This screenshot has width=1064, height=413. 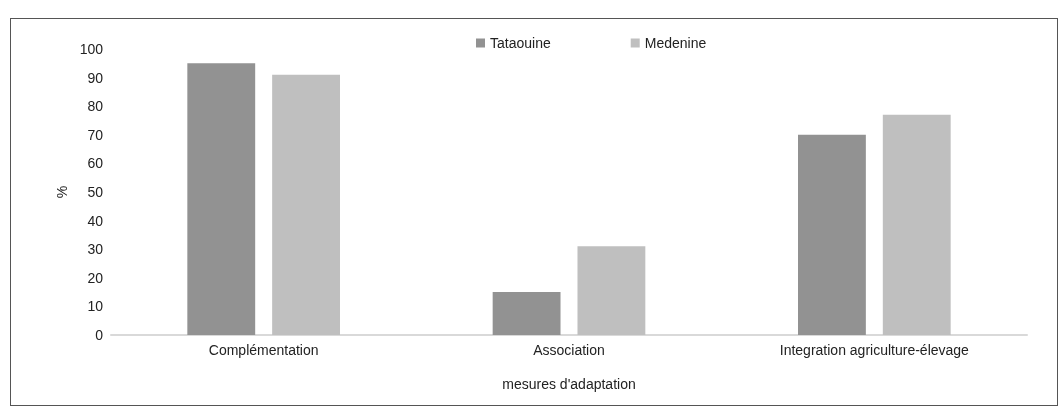 I want to click on y-tick-label: 10, so click(x=95, y=306).